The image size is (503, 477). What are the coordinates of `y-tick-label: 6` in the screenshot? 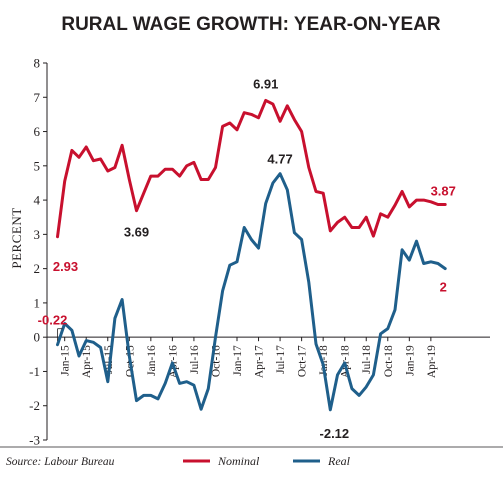 It's located at (37, 131).